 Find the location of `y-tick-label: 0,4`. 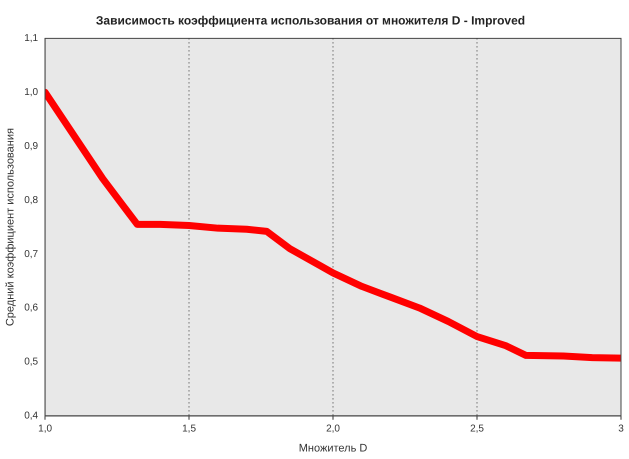

y-tick-label: 0,4 is located at coordinates (31, 416).